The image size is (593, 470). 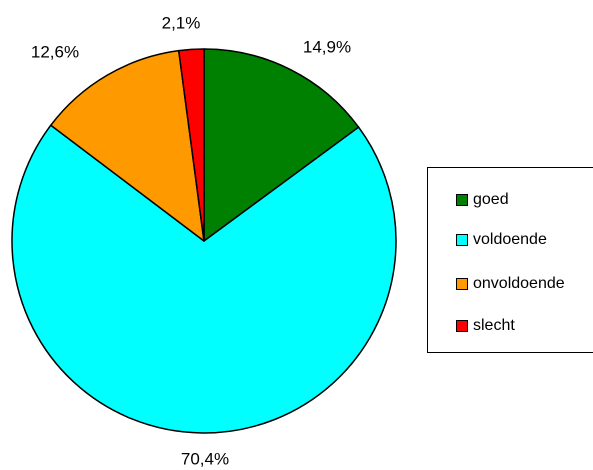 What do you see at coordinates (519, 283) in the screenshot?
I see `legend-label-onvoldoende: onvoldoende` at bounding box center [519, 283].